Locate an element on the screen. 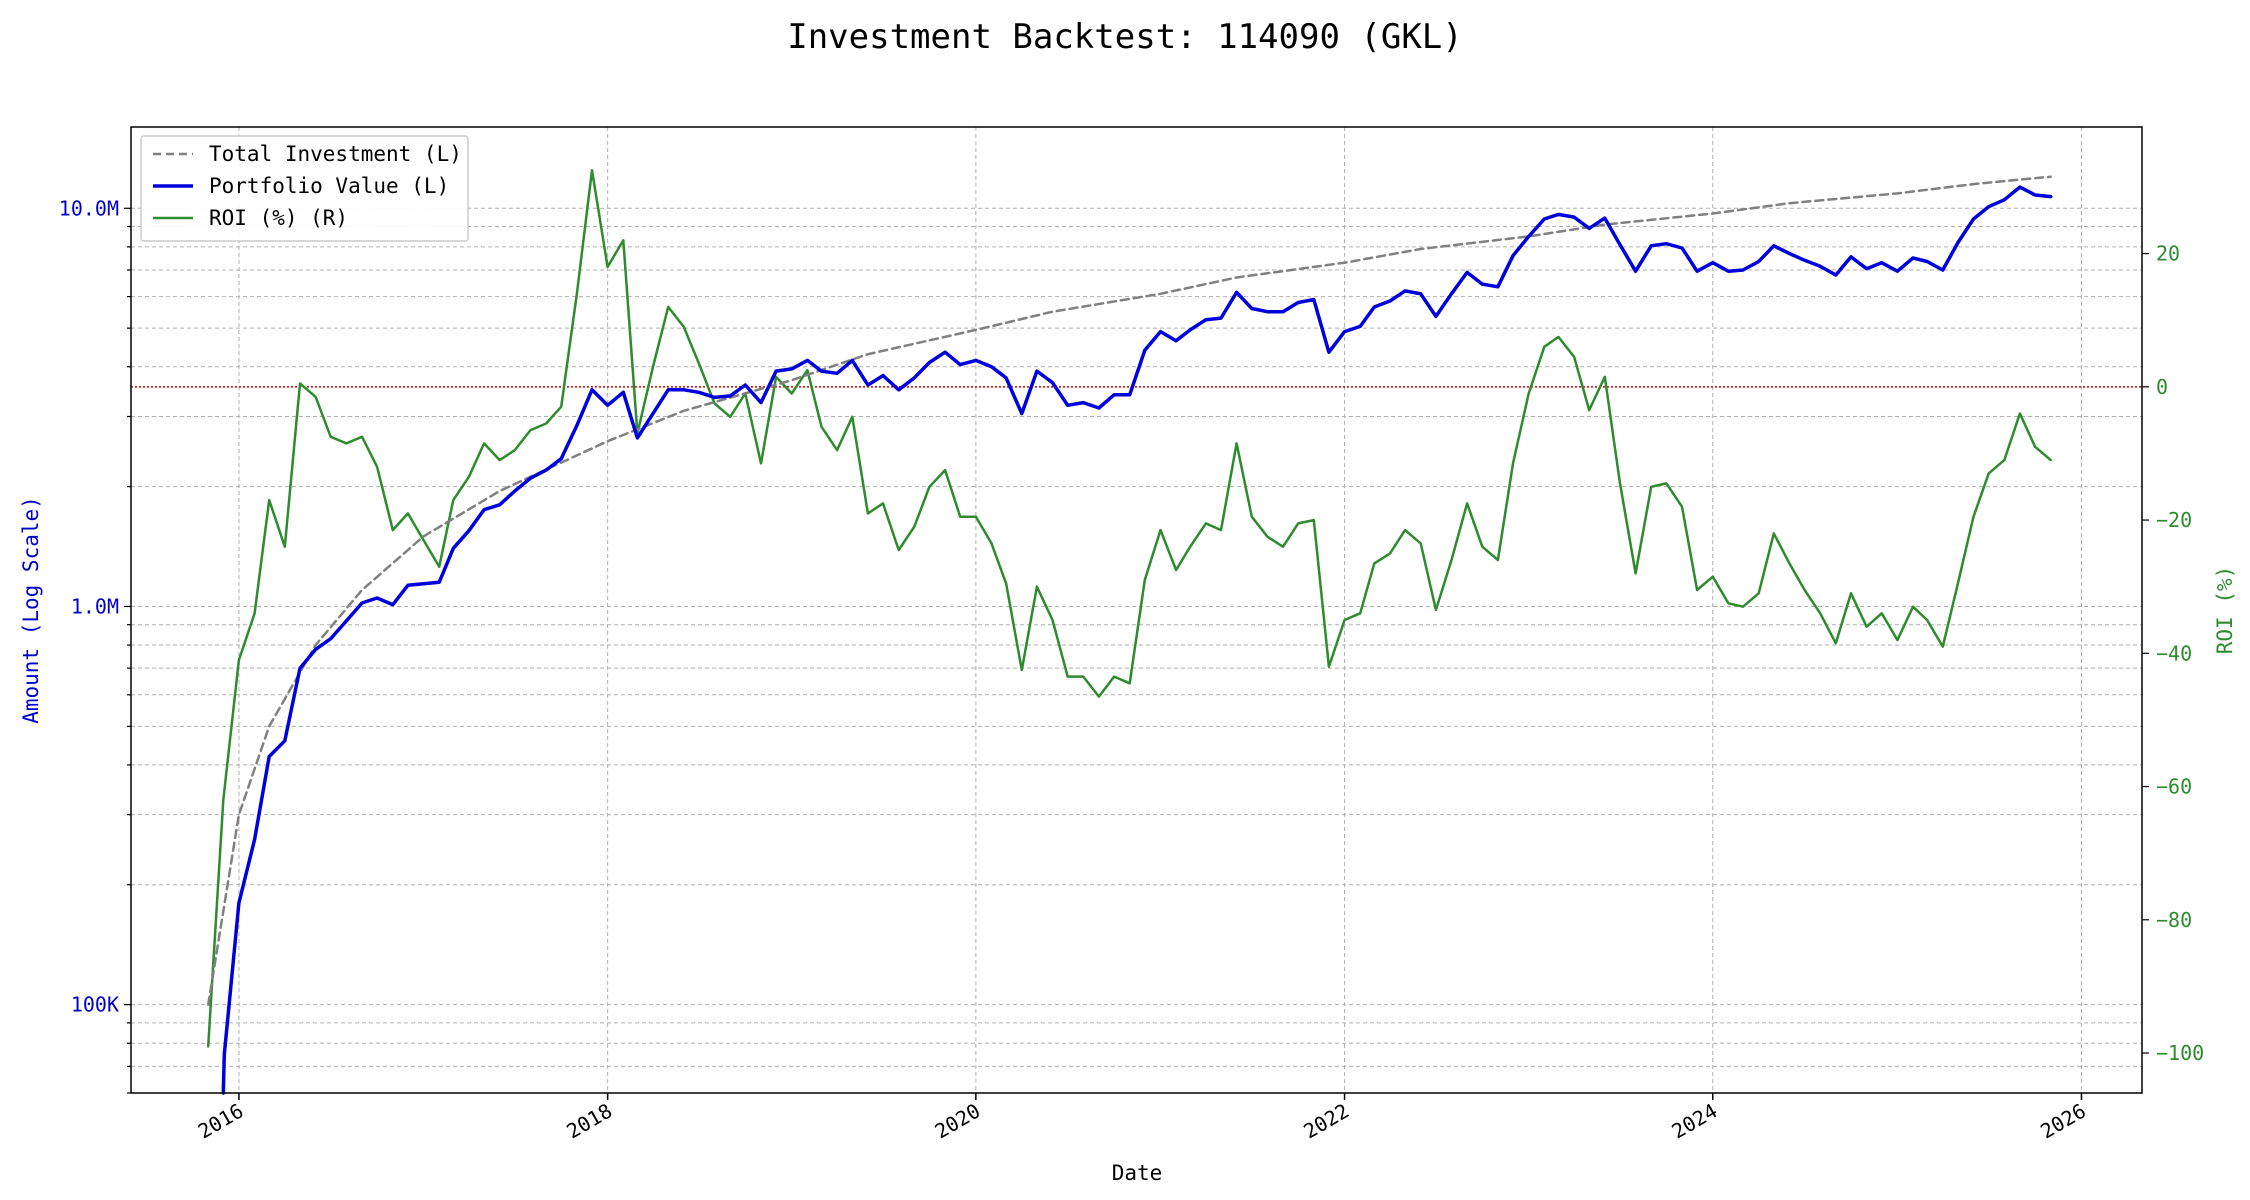 The image size is (2250, 1200). x-tick-label: 2026 is located at coordinates (2063, 1121).